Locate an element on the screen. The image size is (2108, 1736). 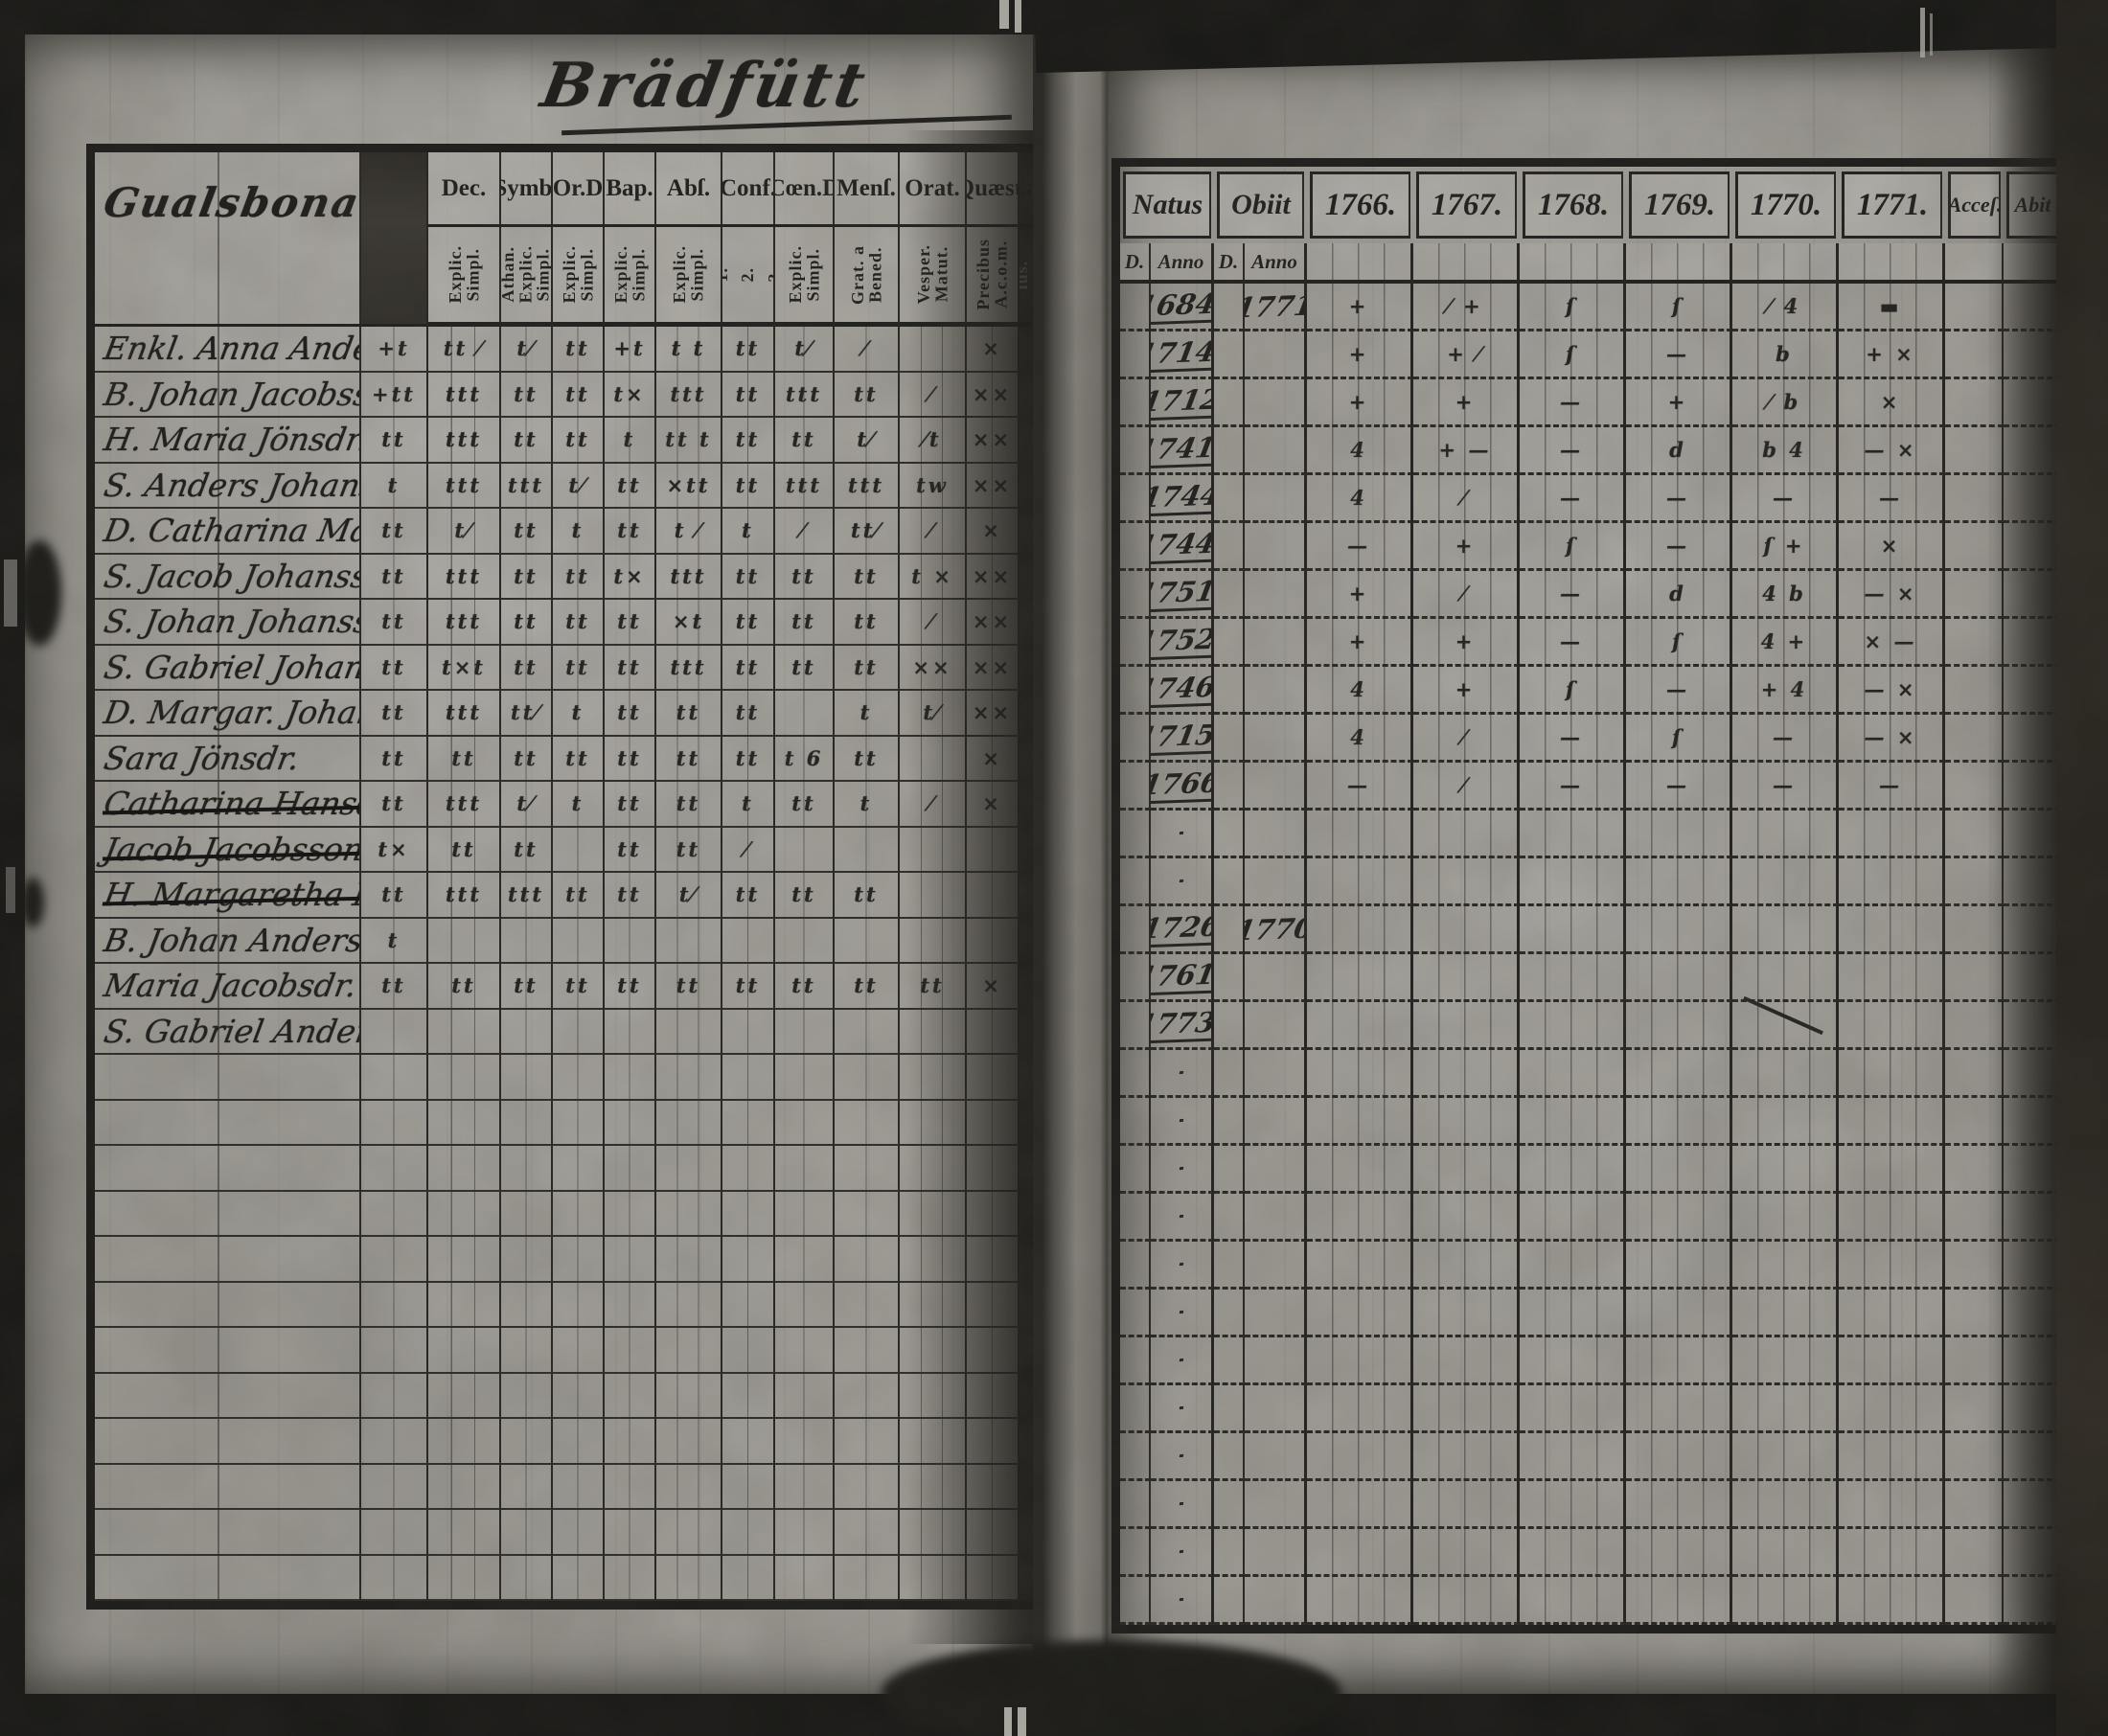
mark-cell: t 6 is located at coordinates (804, 757).